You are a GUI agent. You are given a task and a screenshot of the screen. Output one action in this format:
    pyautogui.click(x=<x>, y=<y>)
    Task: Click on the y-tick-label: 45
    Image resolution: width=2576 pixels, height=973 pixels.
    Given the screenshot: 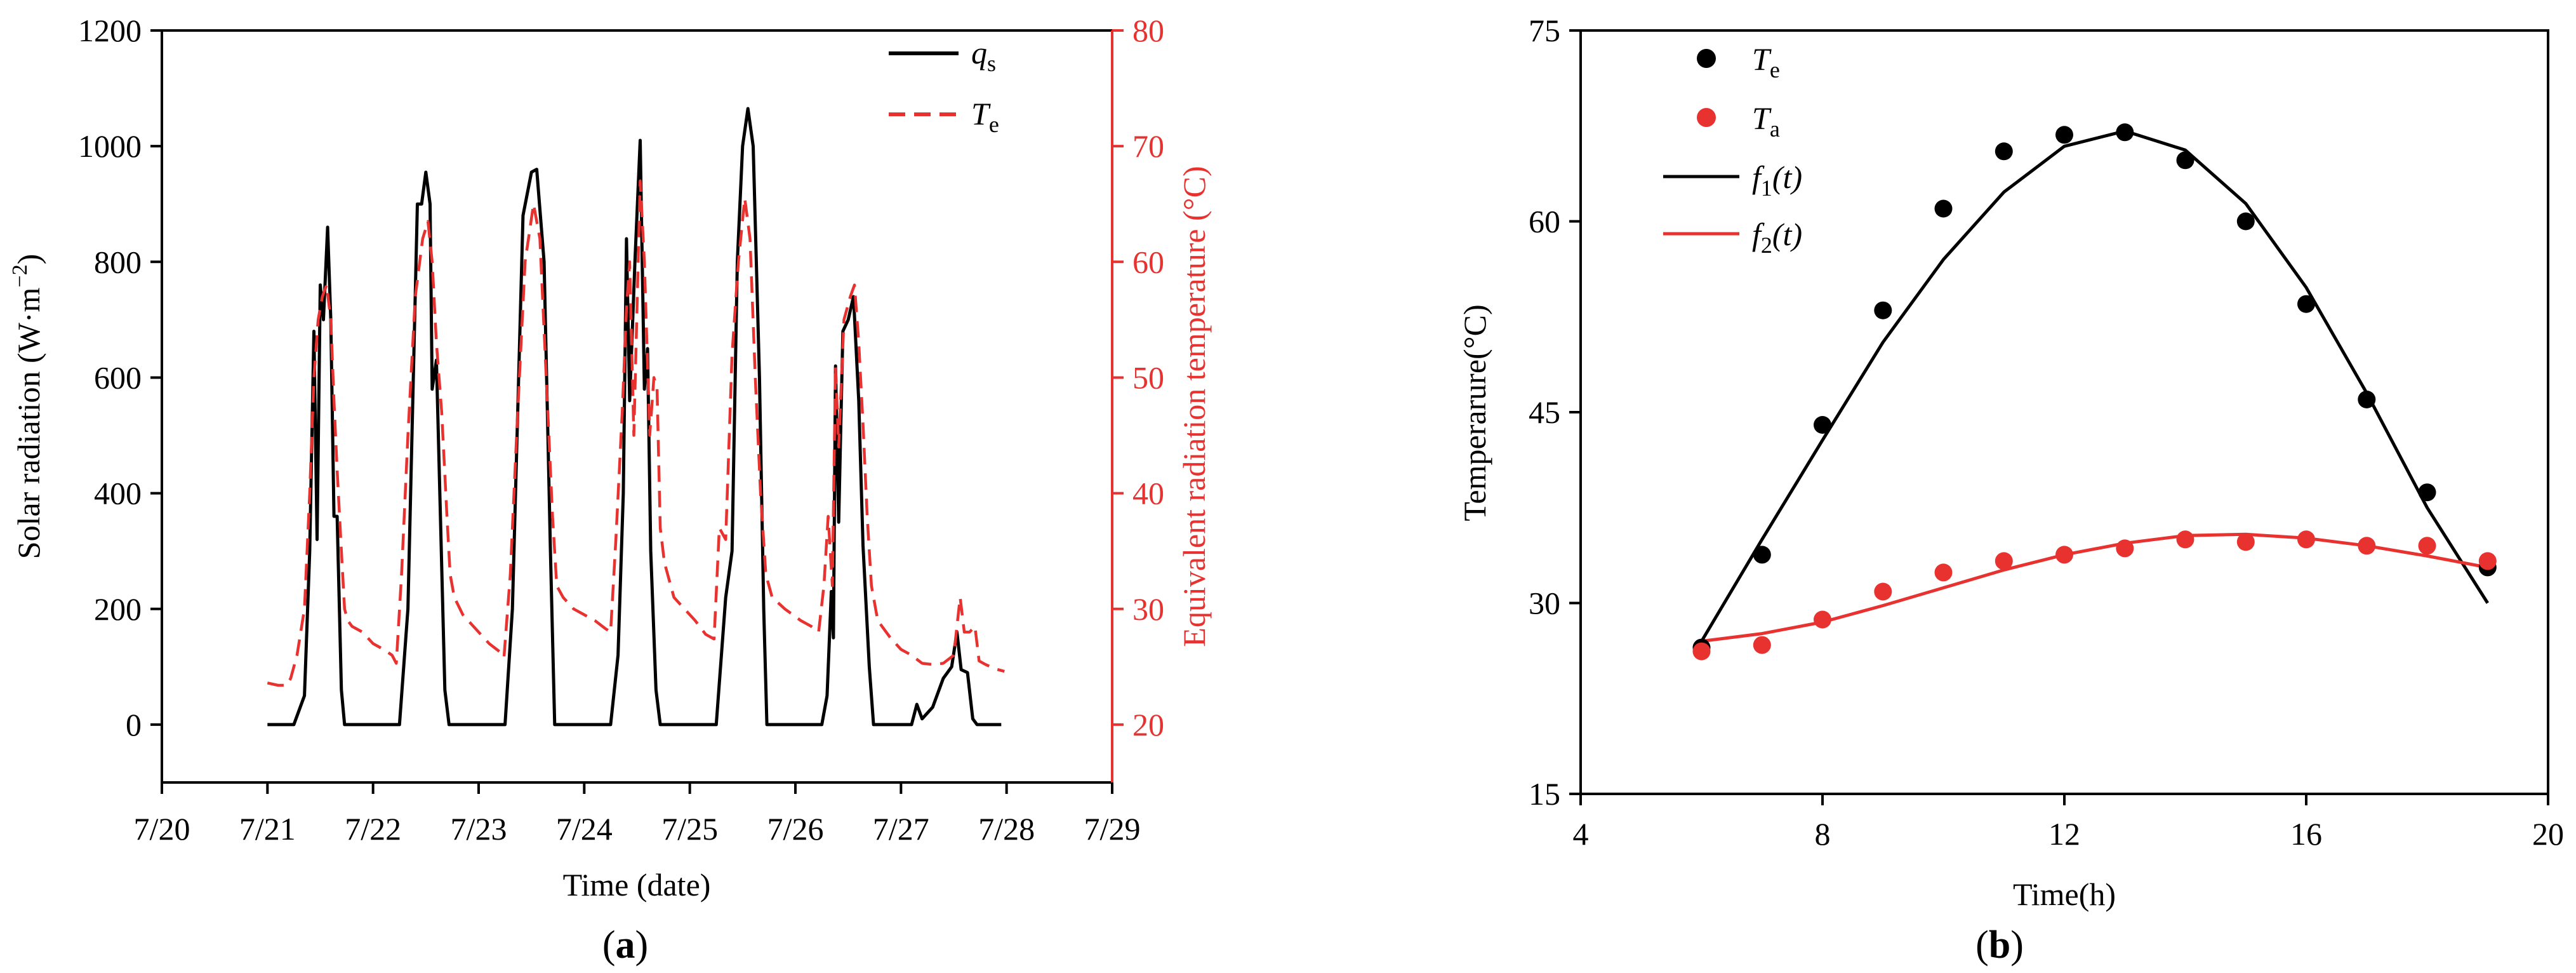 What is the action you would take?
    pyautogui.click(x=1544, y=412)
    